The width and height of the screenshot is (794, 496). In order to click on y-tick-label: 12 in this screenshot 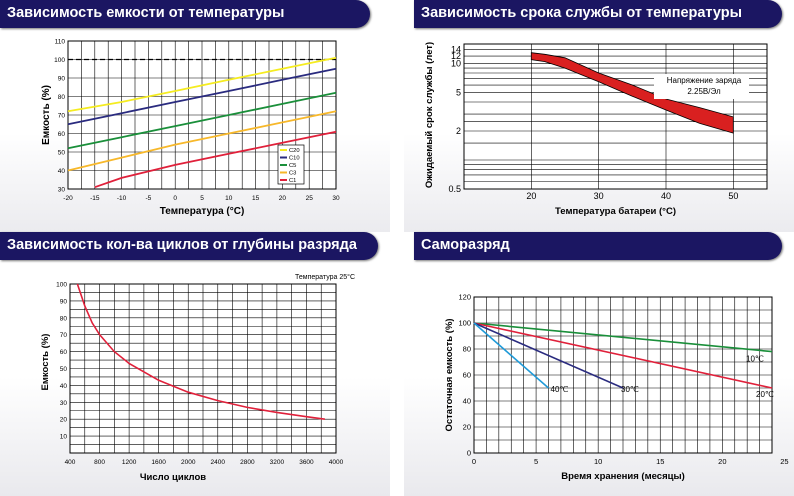, I will do `click(456, 56)`.